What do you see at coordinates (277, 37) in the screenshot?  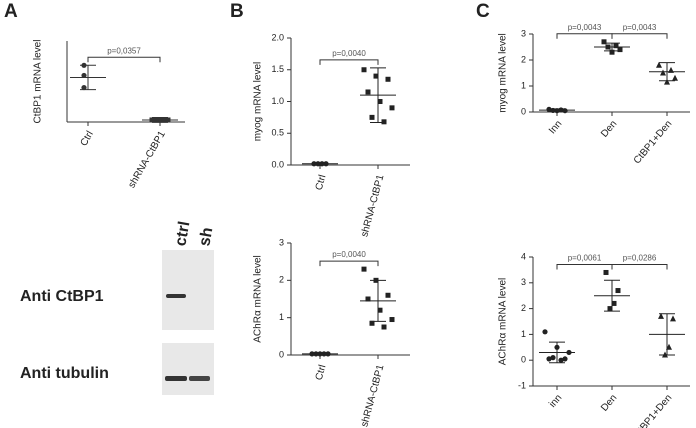 I see `y-tick-label: 2.0` at bounding box center [277, 37].